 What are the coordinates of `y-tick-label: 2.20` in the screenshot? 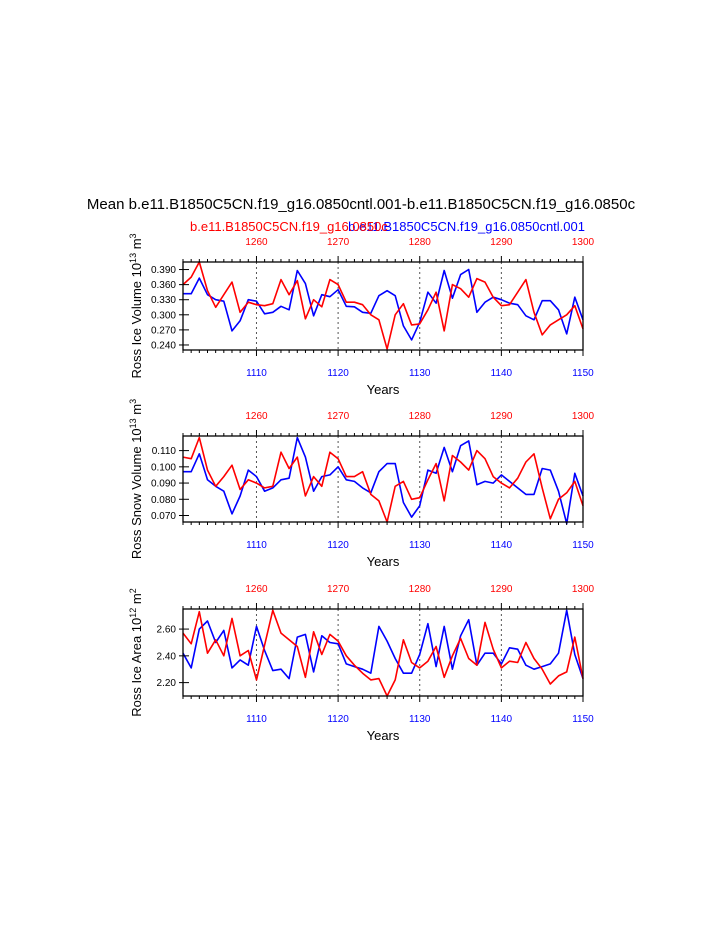 It's located at (167, 683).